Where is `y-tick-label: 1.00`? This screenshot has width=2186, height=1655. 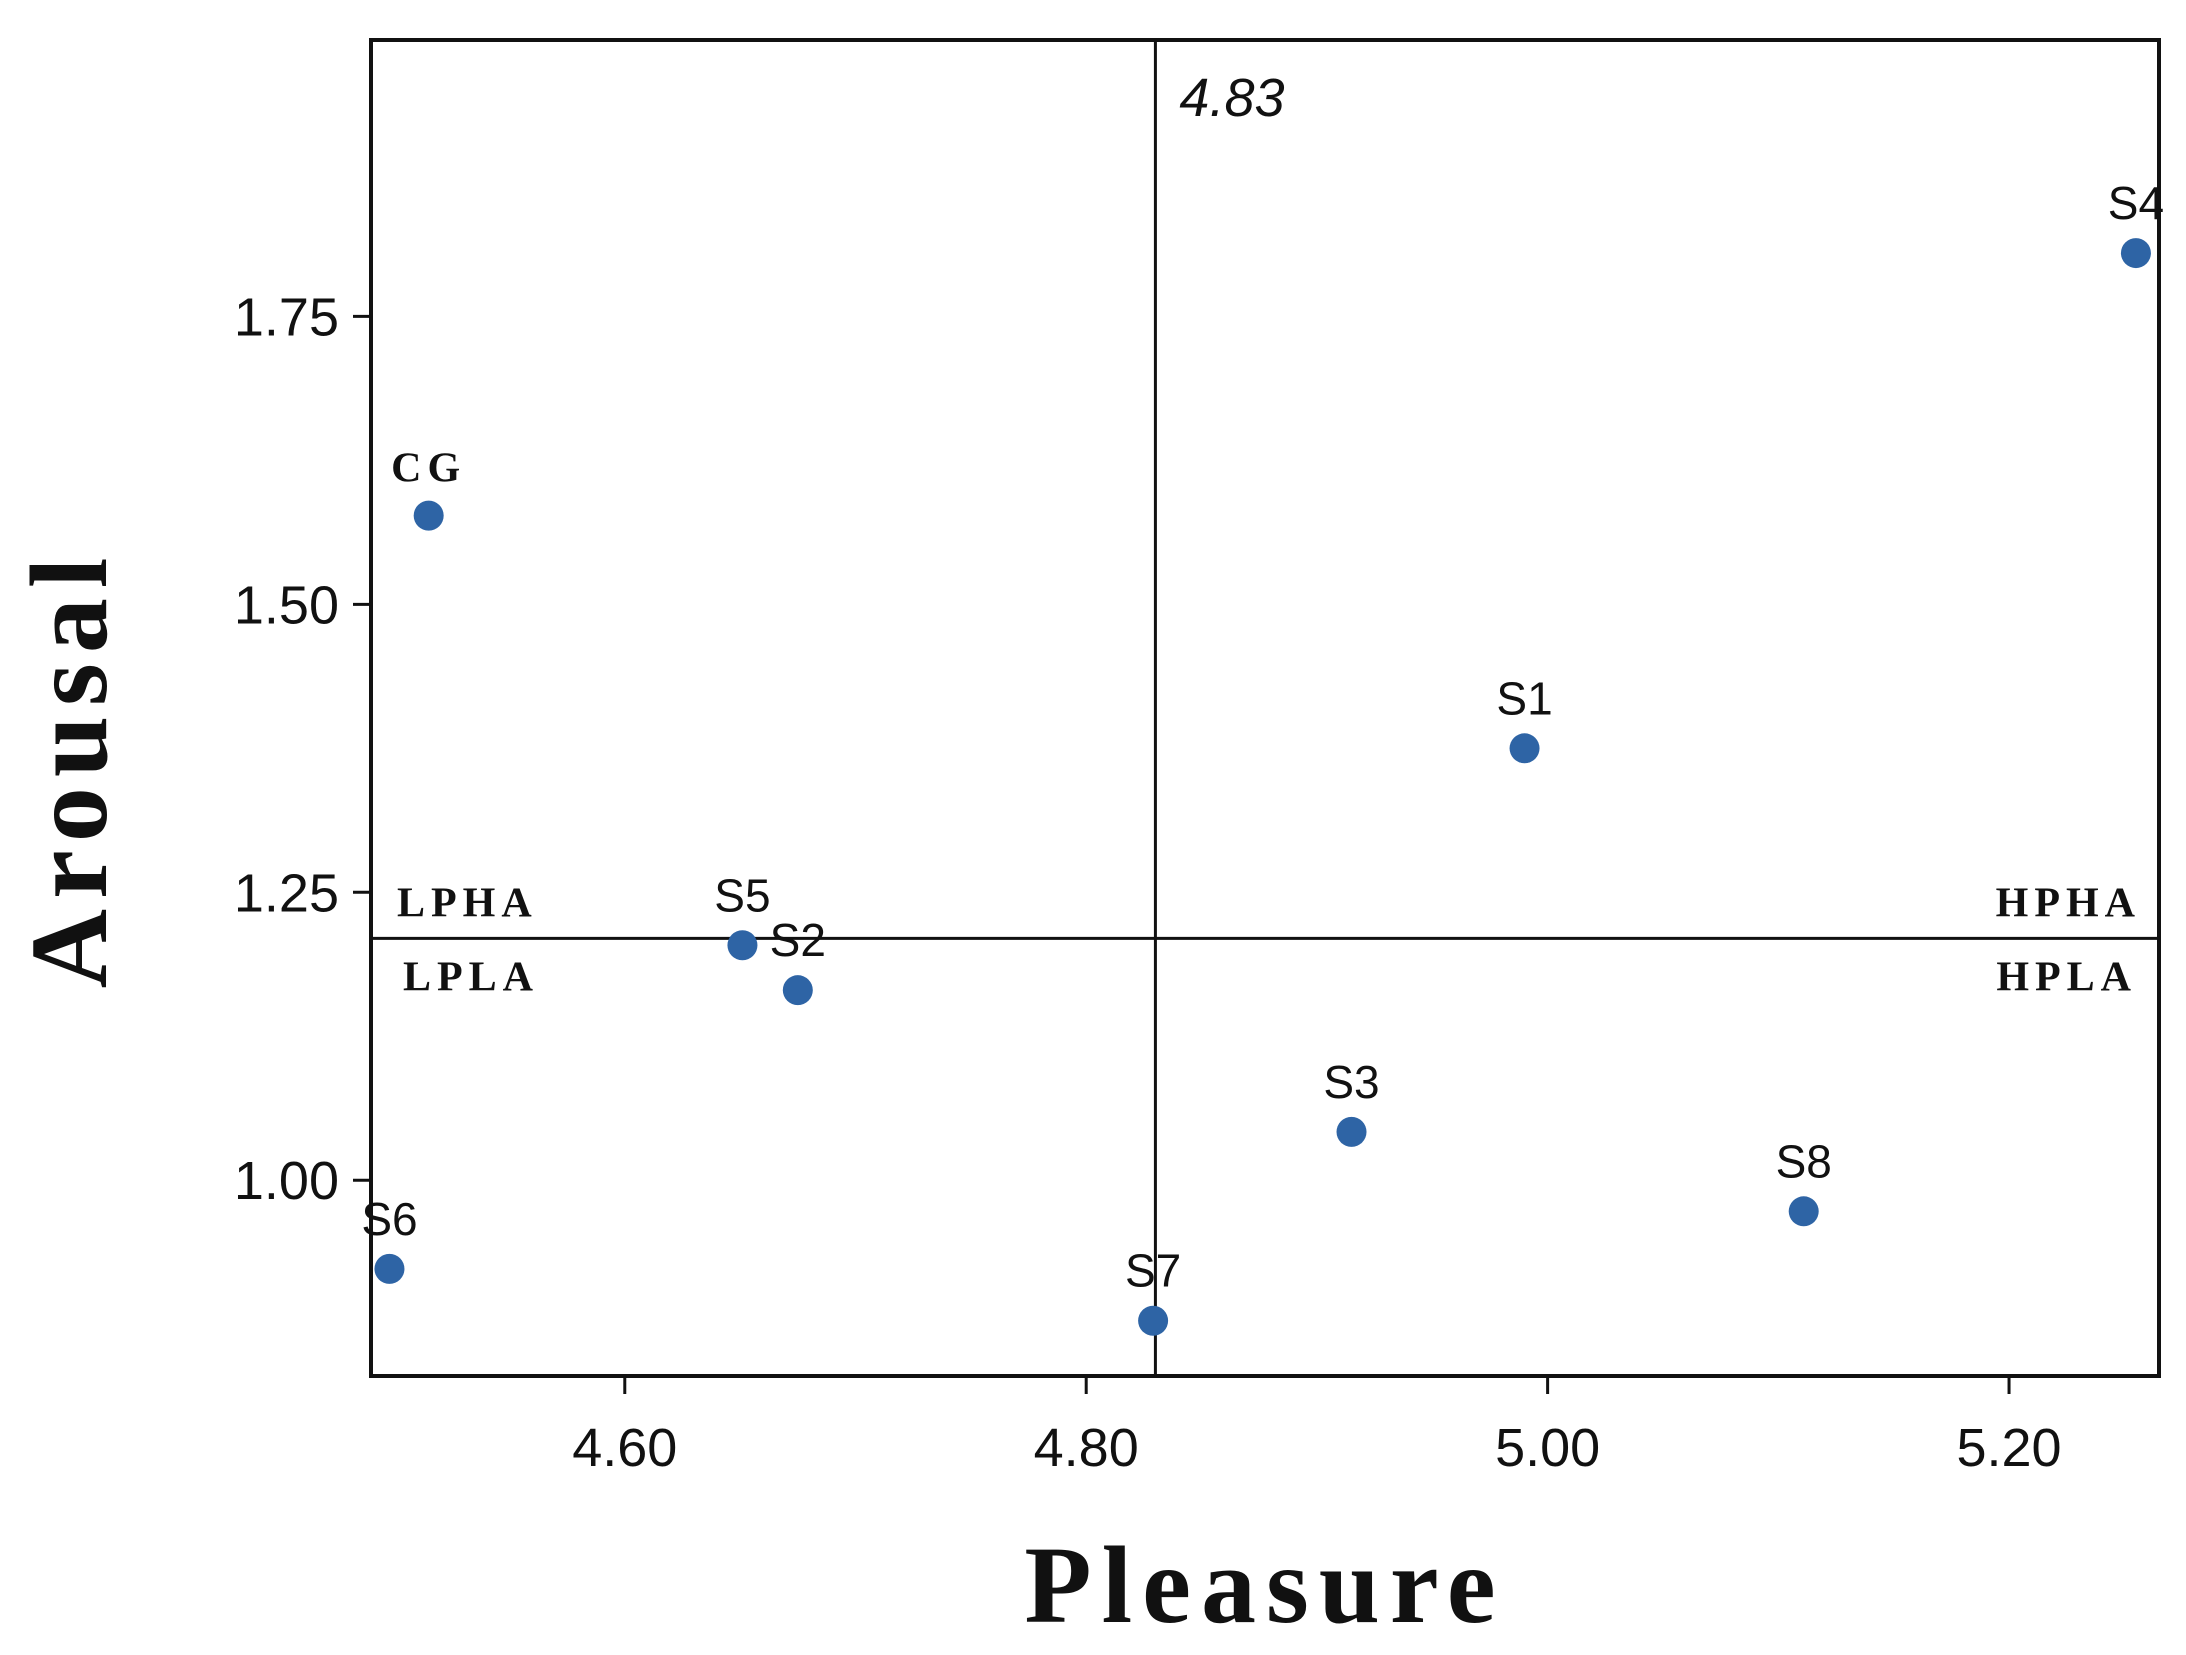
y-tick-label: 1.00 is located at coordinates (286, 1181).